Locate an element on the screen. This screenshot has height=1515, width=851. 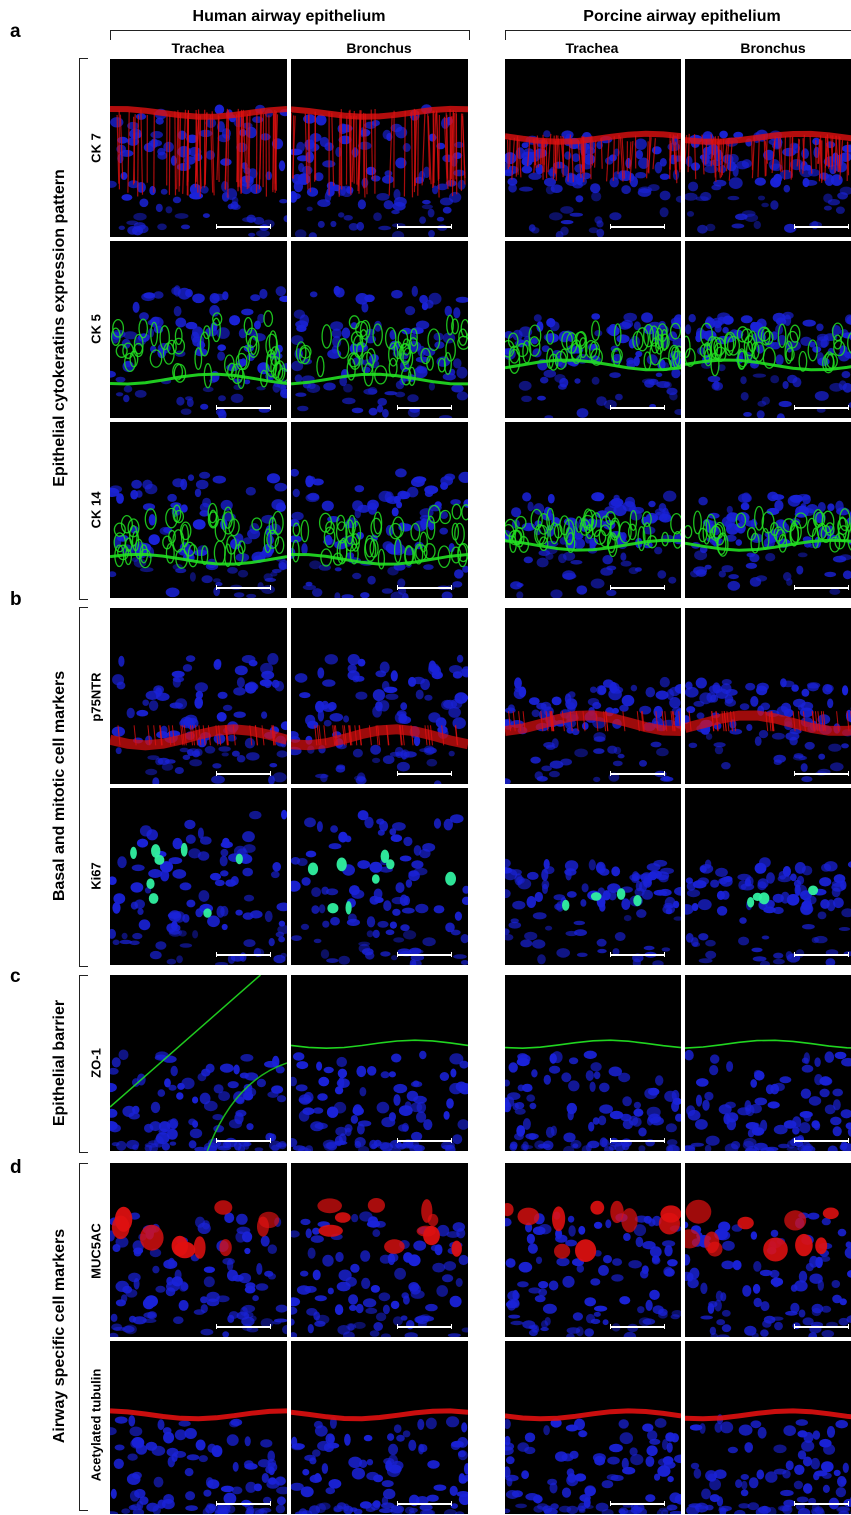
group-title-porcine: Porcine airway epithelium is located at coordinates (682, 16).